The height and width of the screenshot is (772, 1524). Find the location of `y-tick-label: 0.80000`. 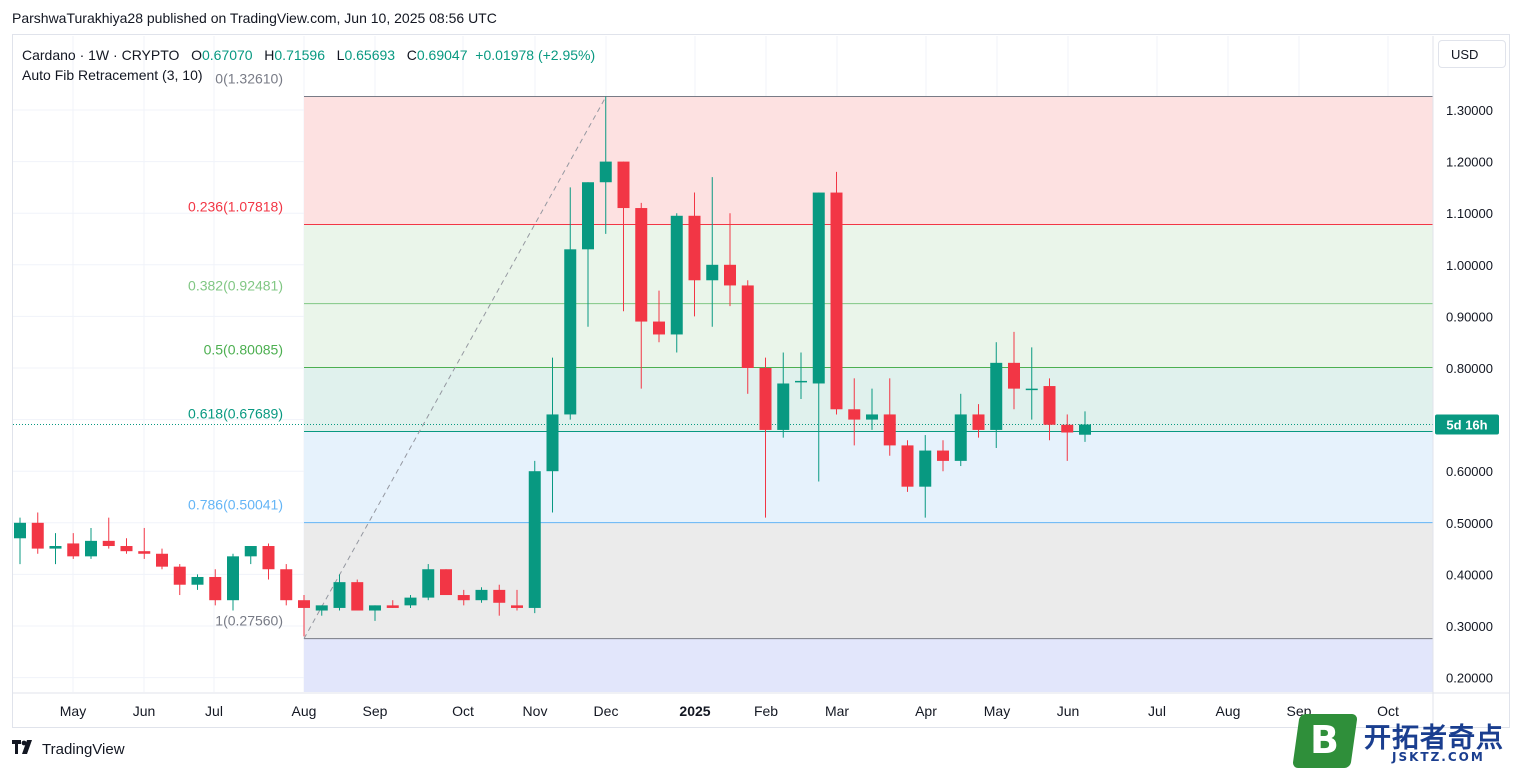

y-tick-label: 0.80000 is located at coordinates (1469, 368).